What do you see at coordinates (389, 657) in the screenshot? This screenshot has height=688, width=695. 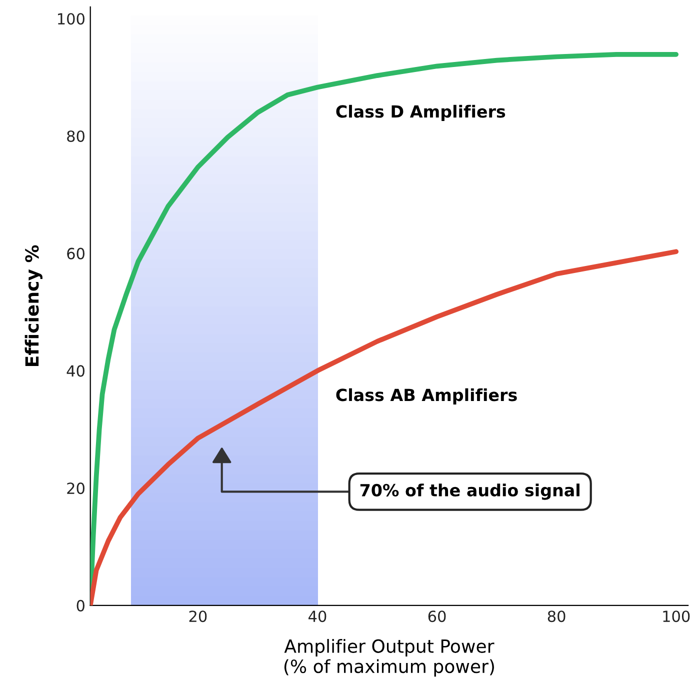 I see `x-axis-title: Amplifier Output Power (% of maximum power)` at bounding box center [389, 657].